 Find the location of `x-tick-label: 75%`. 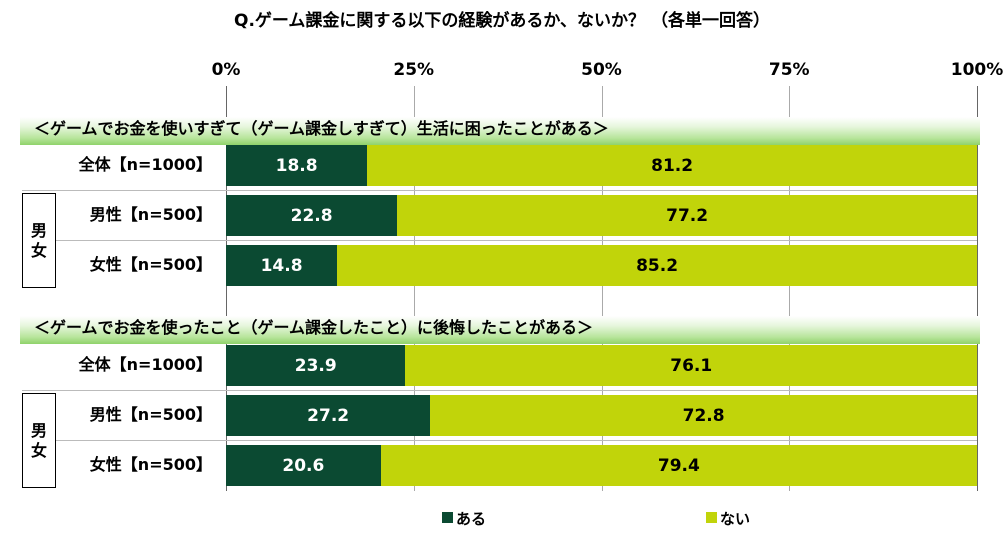

x-tick-label: 75% is located at coordinates (789, 70).